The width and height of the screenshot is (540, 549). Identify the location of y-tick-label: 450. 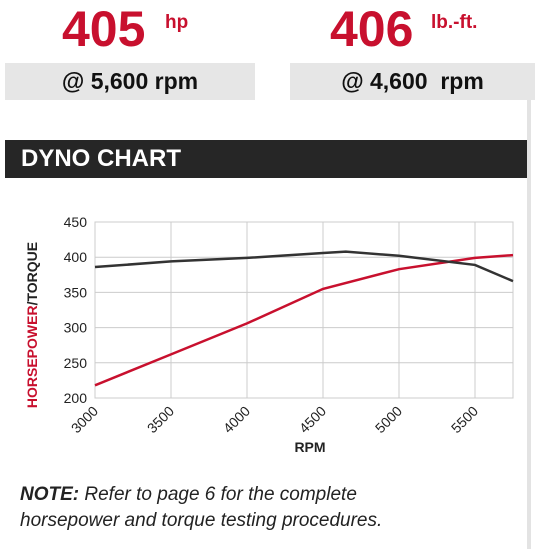
(76, 222).